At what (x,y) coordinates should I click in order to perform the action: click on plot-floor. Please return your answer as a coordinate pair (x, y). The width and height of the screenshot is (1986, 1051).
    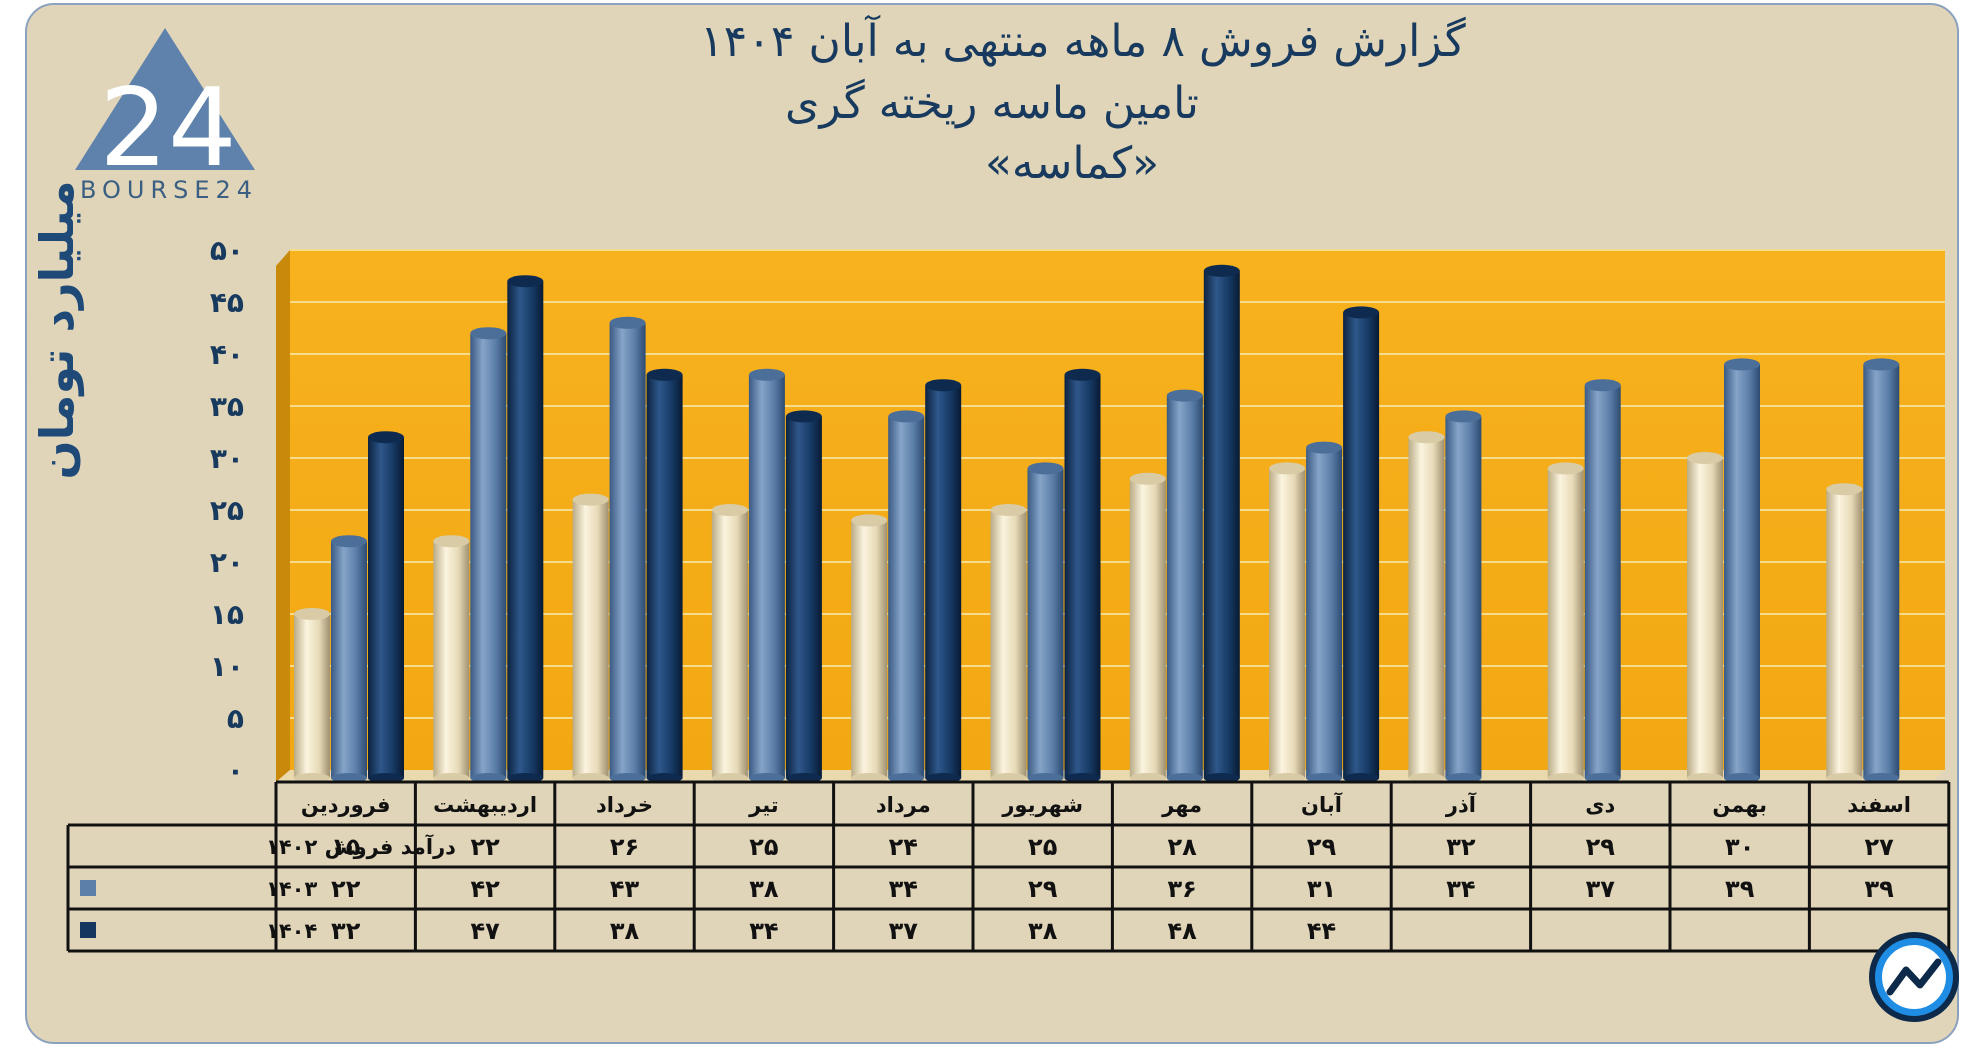
    Looking at the image, I should click on (1110, 776).